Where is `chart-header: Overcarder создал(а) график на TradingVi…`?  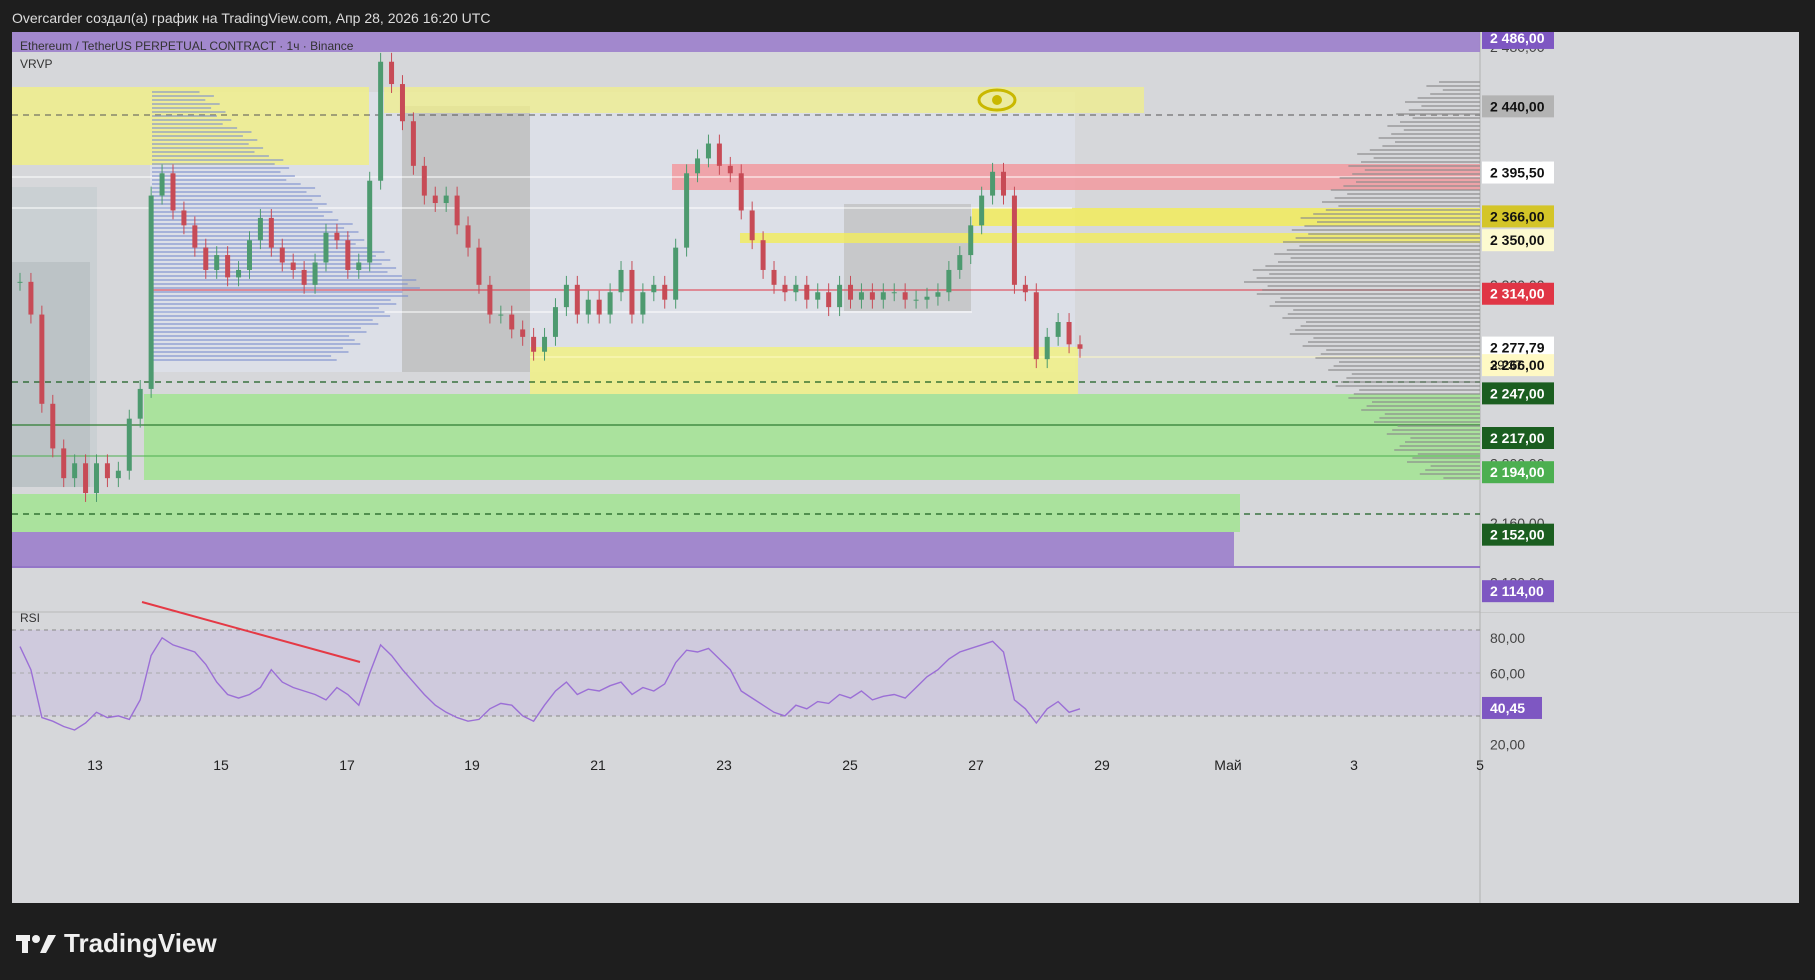
chart-header: Overcarder создал(а) график на TradingVi… is located at coordinates (251, 18).